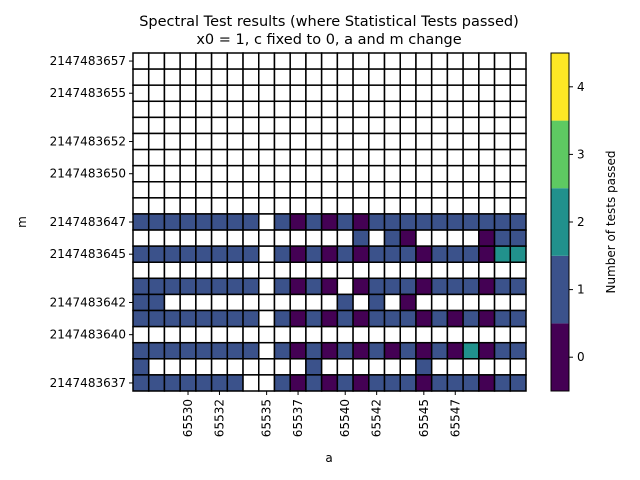 The height and width of the screenshot is (480, 640). I want to click on y-tick-label: 2147483655, so click(88, 93).